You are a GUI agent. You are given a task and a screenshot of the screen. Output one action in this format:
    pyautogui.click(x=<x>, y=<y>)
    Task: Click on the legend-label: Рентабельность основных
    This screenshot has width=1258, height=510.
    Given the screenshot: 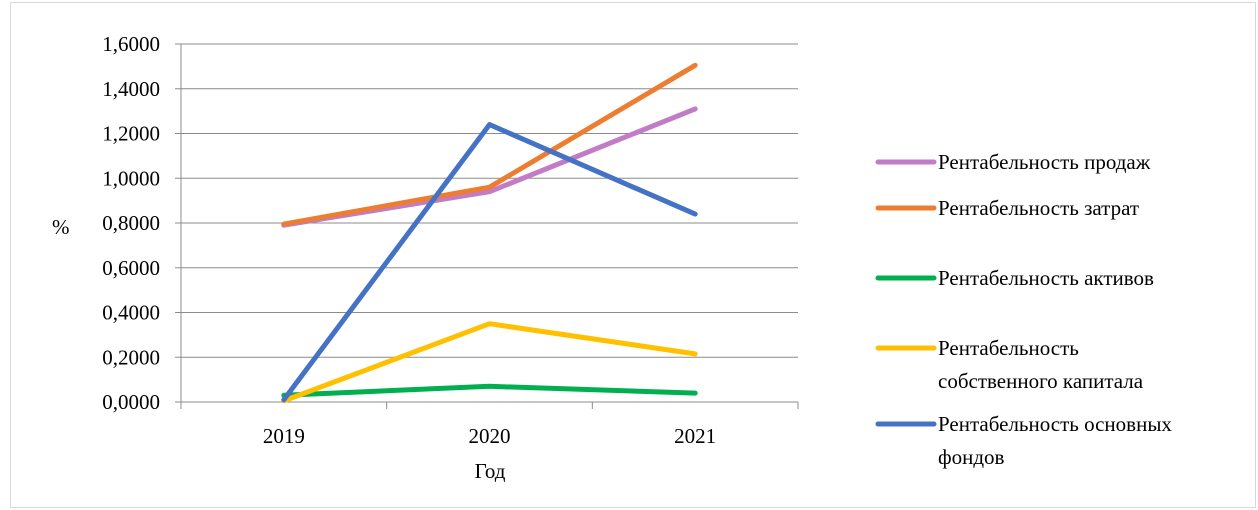 What is the action you would take?
    pyautogui.click(x=1055, y=424)
    